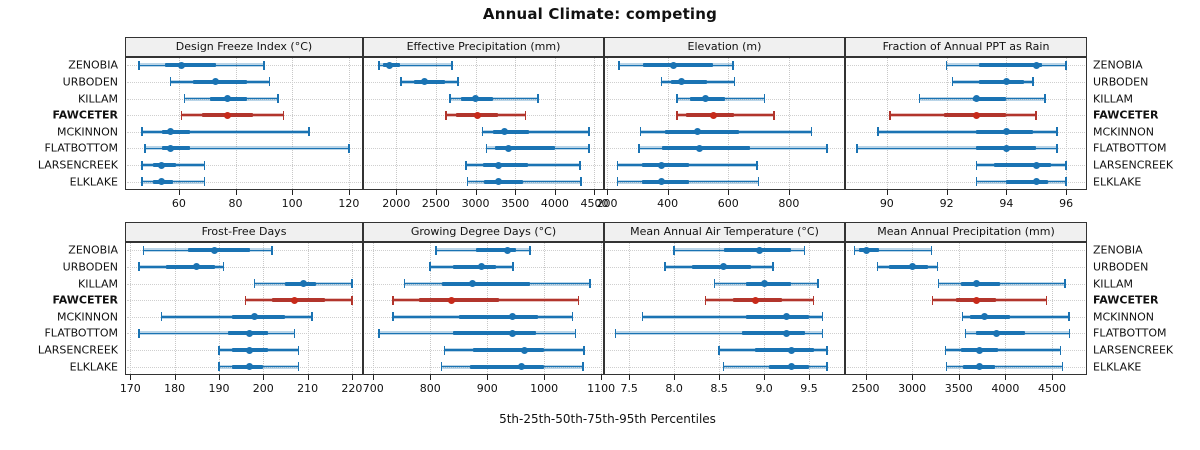  I want to click on percentile-caption: 5th-25th-50th-75th-95th Percentiles, so click(607, 419).